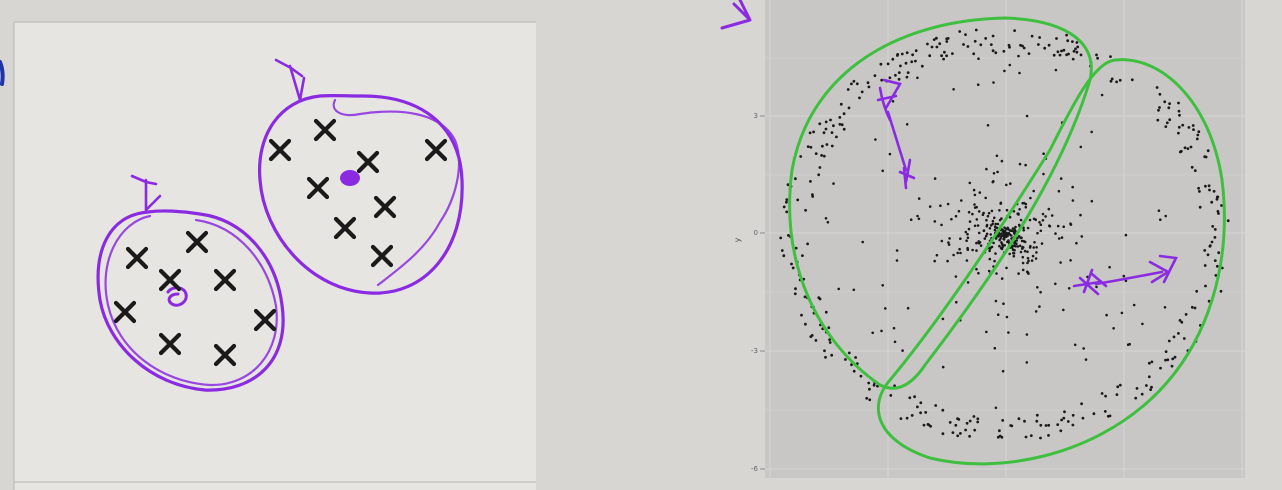 This screenshot has width=1282, height=490. What do you see at coordinates (350, 178) in the screenshot?
I see `cluster-right-centroid-dot` at bounding box center [350, 178].